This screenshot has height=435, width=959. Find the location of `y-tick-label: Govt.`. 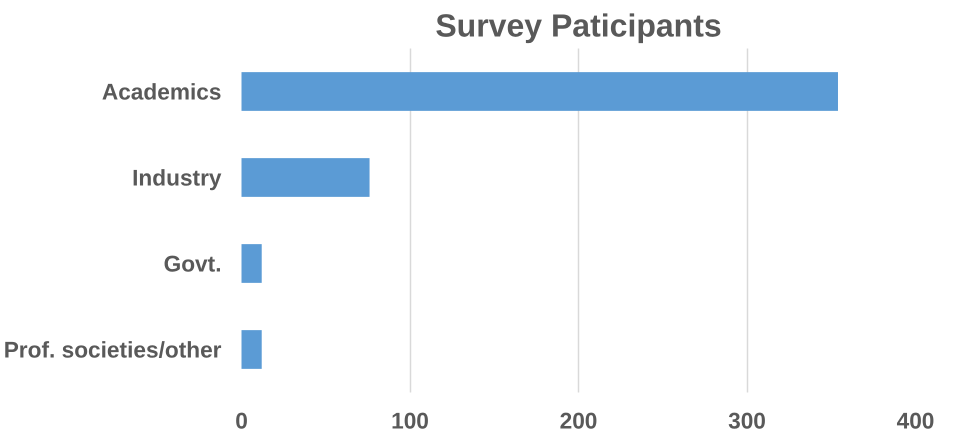

y-tick-label: Govt. is located at coordinates (193, 263).